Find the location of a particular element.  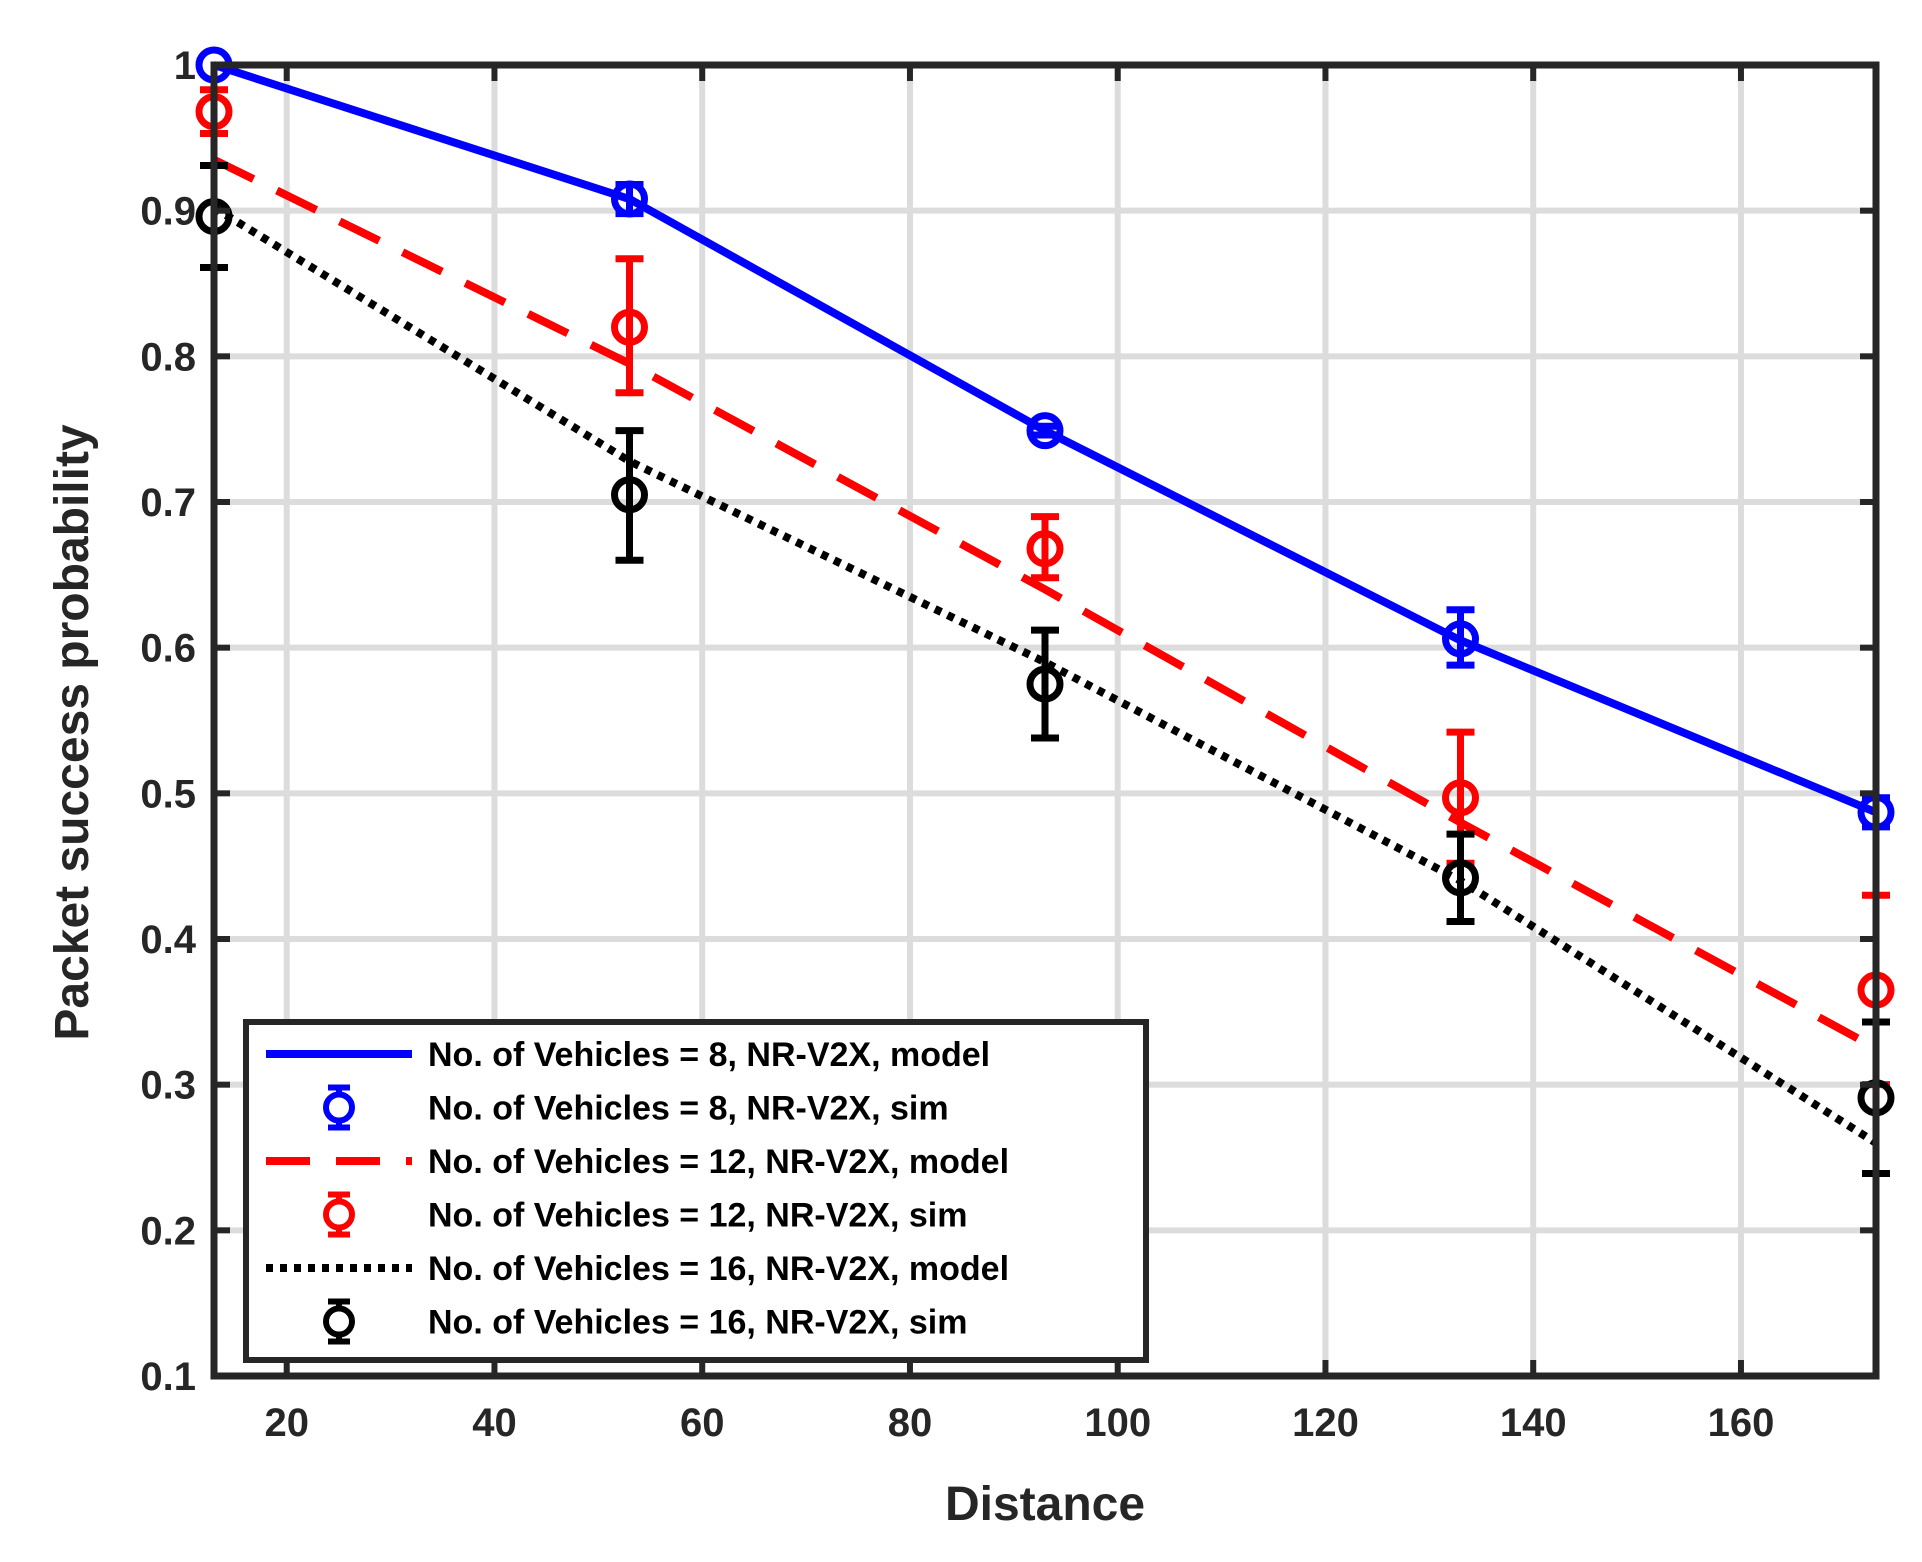

x-tick-label: 80 is located at coordinates (910, 1423).